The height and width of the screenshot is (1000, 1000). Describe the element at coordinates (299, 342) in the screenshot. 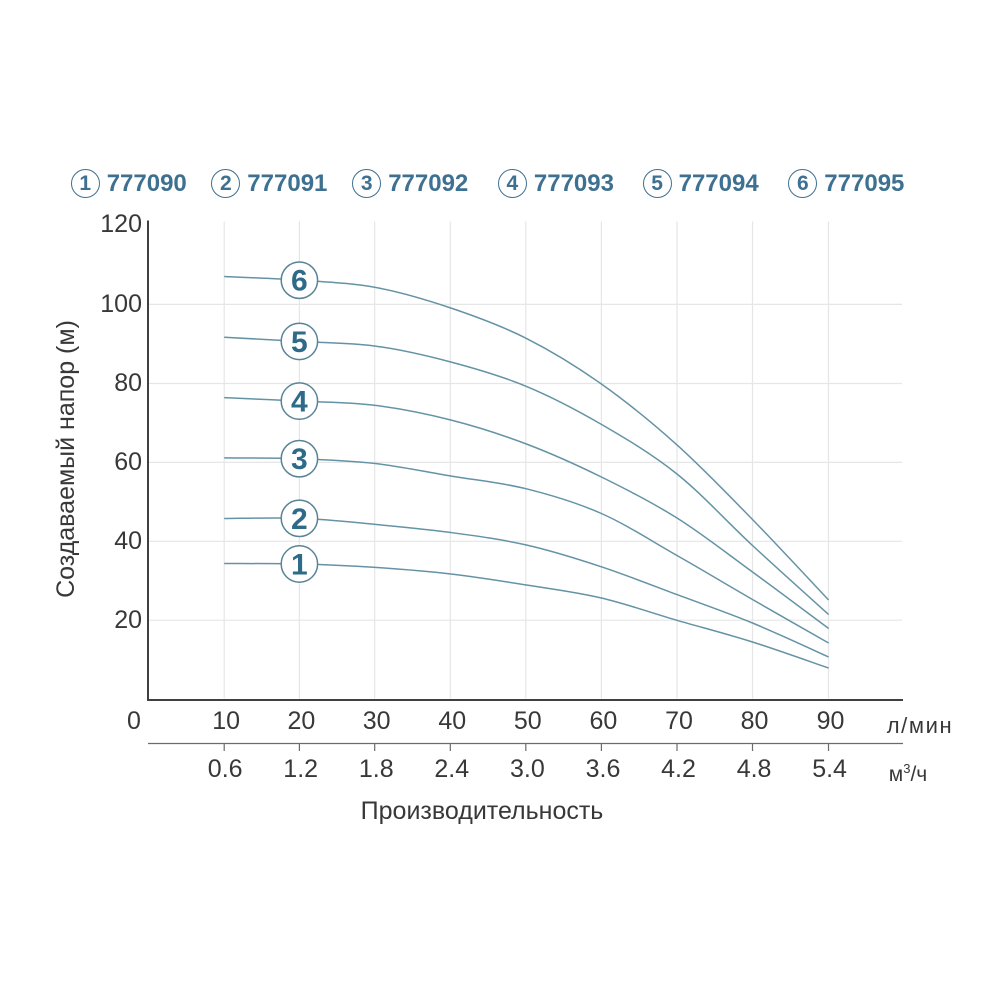

I see `svg-text: 5` at that location.